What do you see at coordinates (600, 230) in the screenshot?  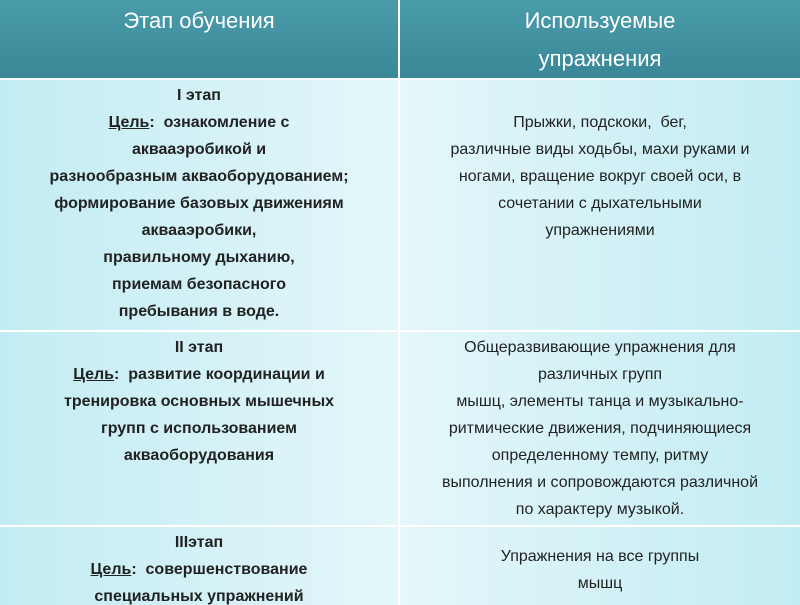 I see `exercise-line: упражнениями` at bounding box center [600, 230].